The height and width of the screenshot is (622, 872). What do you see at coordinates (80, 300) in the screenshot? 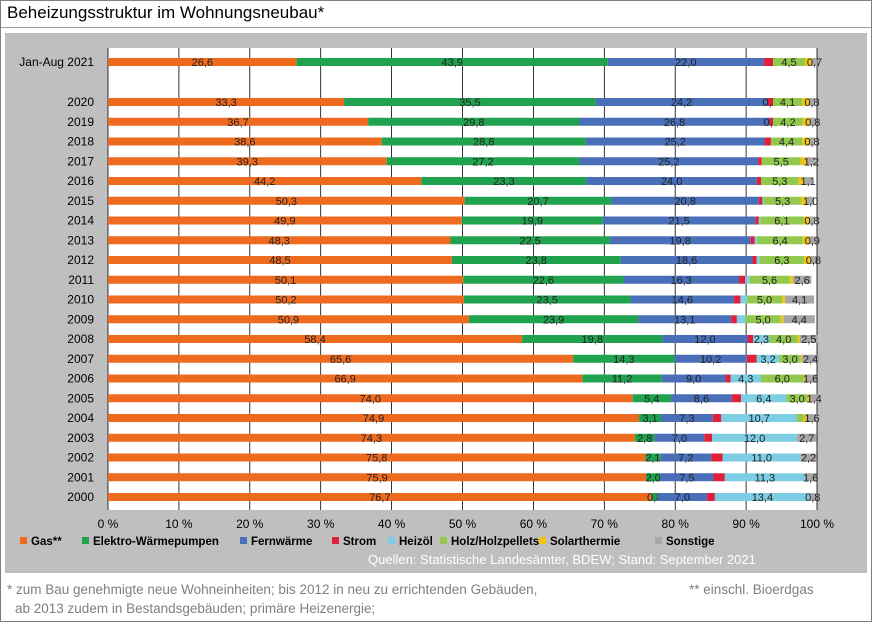
I see `category-label: 2010` at bounding box center [80, 300].